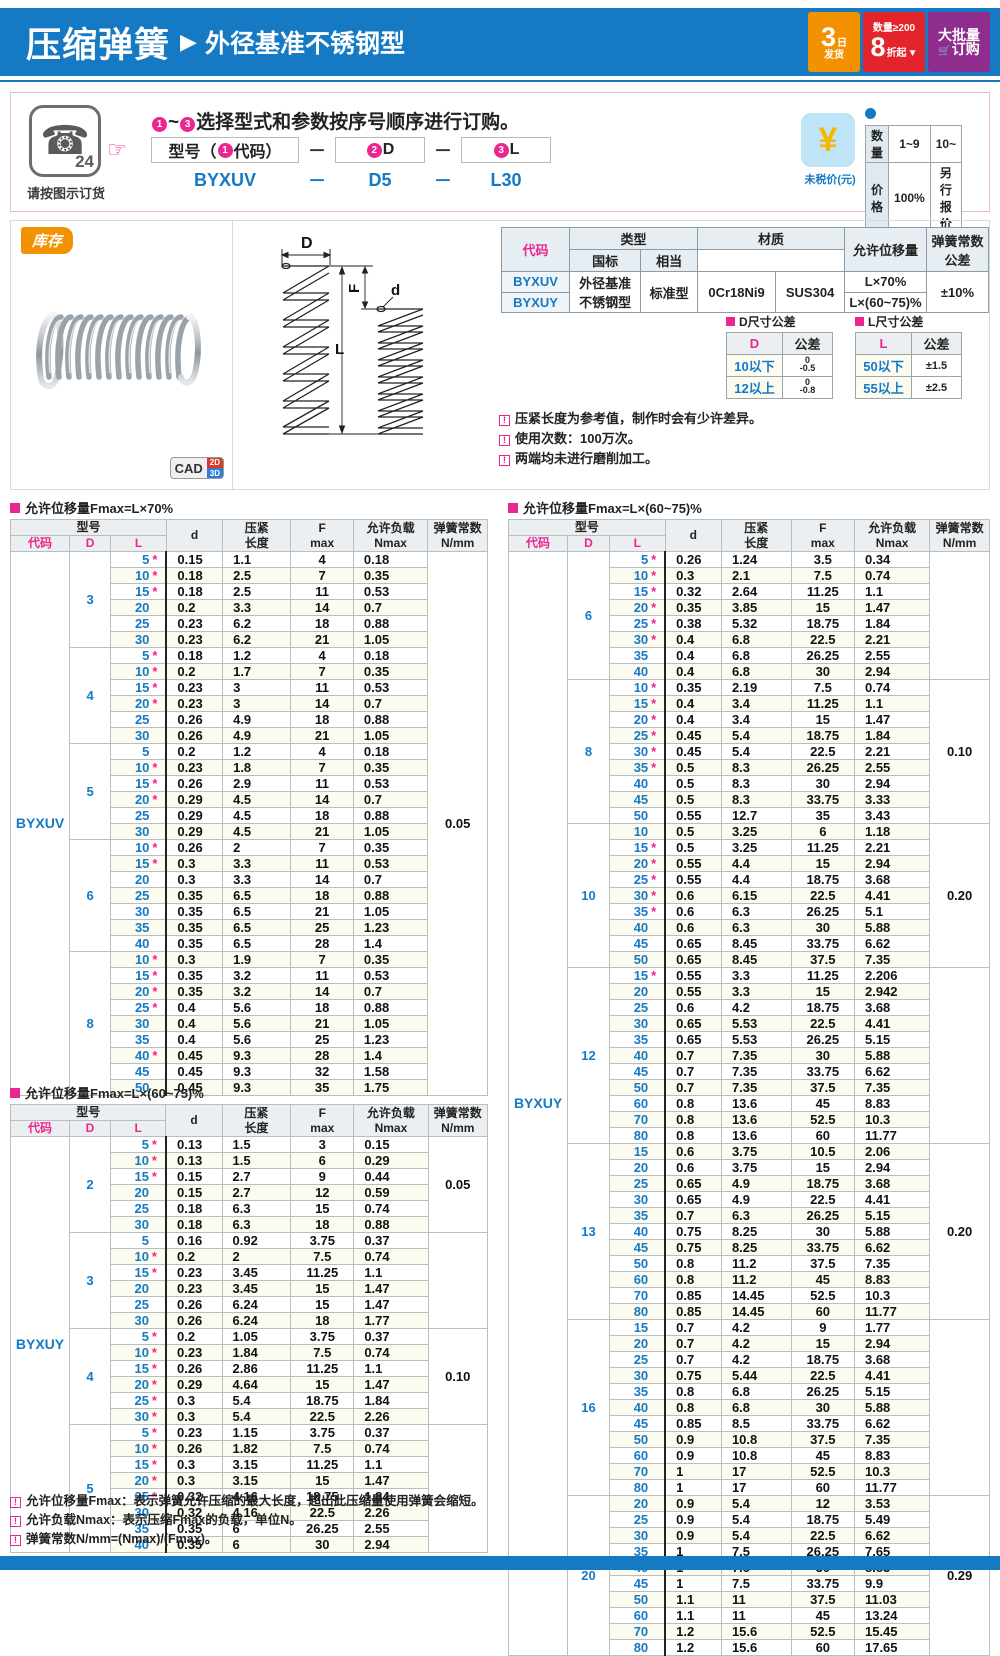  What do you see at coordinates (637, 863) in the screenshot?
I see `dt-cell-L: 20 *` at bounding box center [637, 863].